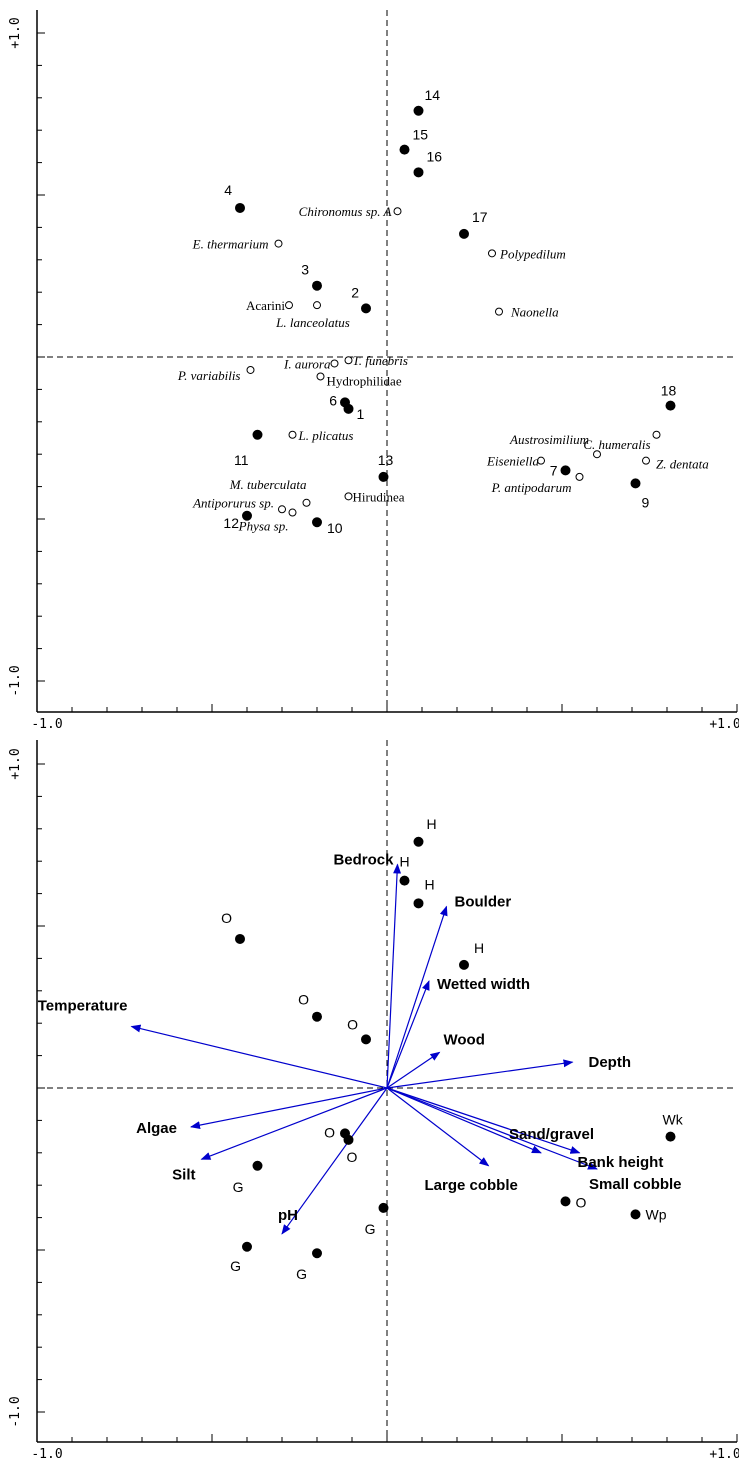 The height and width of the screenshot is (1465, 739). What do you see at coordinates (471, 1185) in the screenshot?
I see `env-vector-label: Large cobble` at bounding box center [471, 1185].